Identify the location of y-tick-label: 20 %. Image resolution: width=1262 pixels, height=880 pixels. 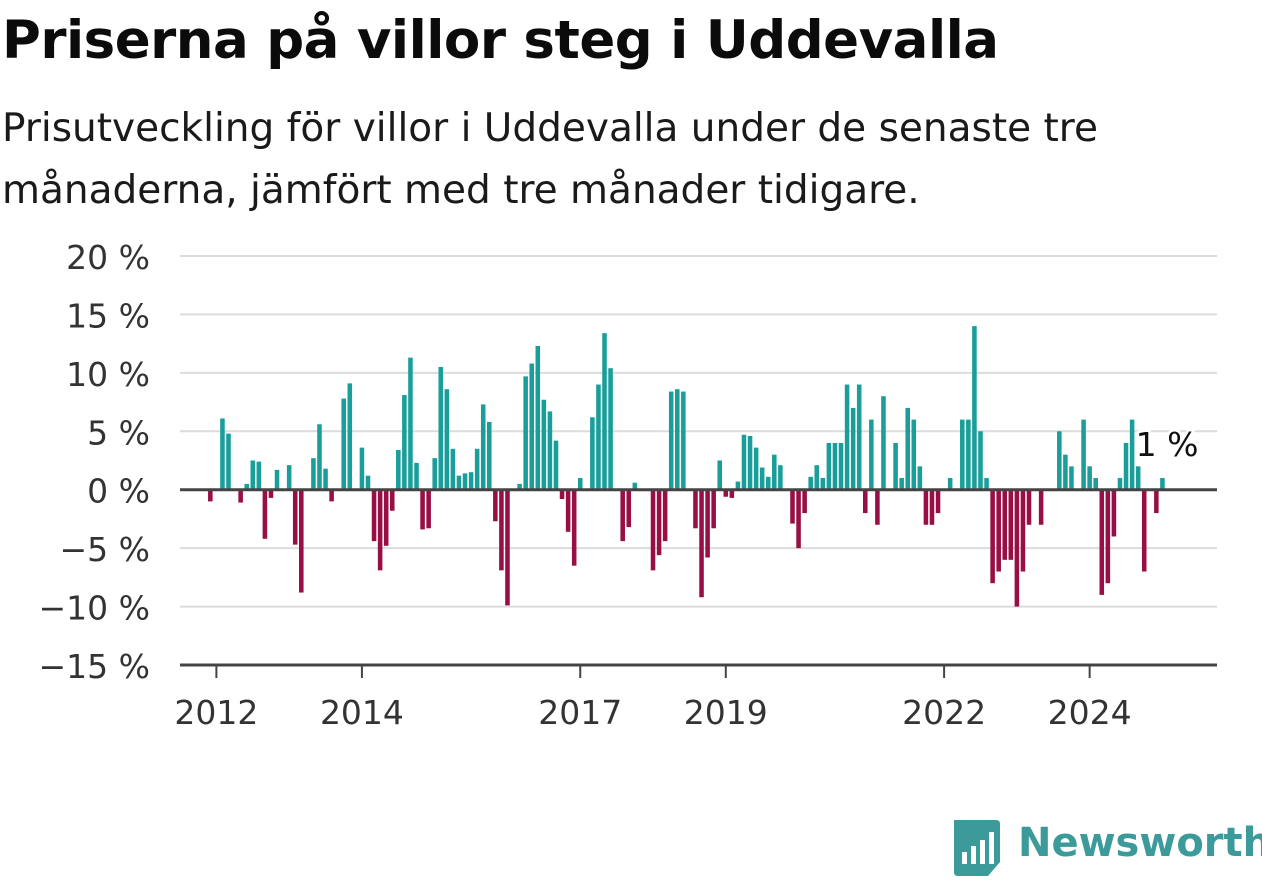
(108, 257).